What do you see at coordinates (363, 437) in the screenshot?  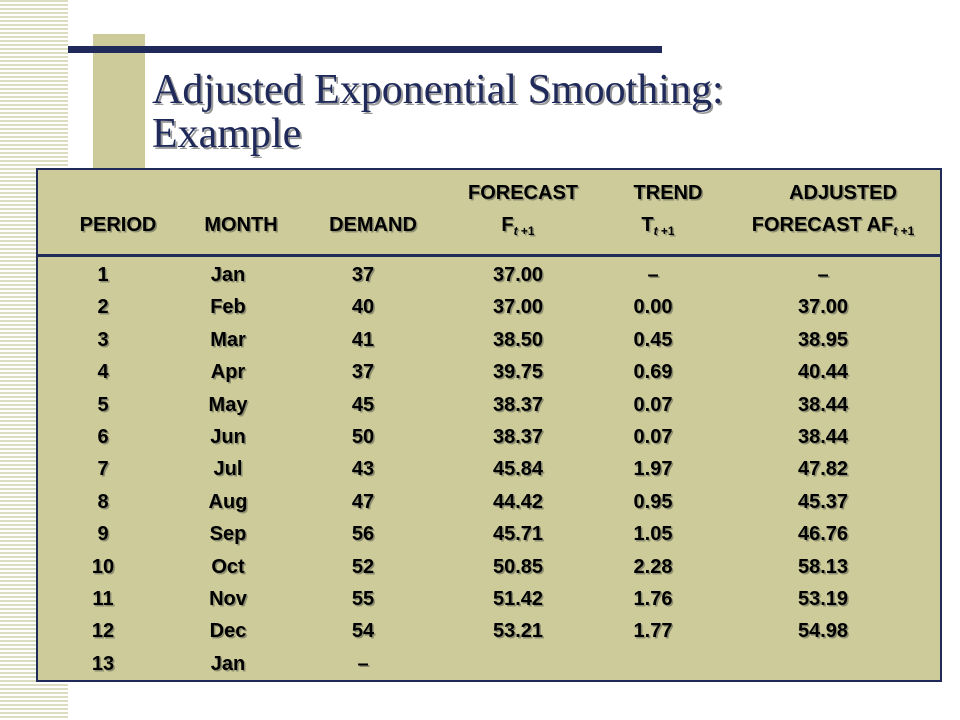 I see `cell-demand: 50` at bounding box center [363, 437].